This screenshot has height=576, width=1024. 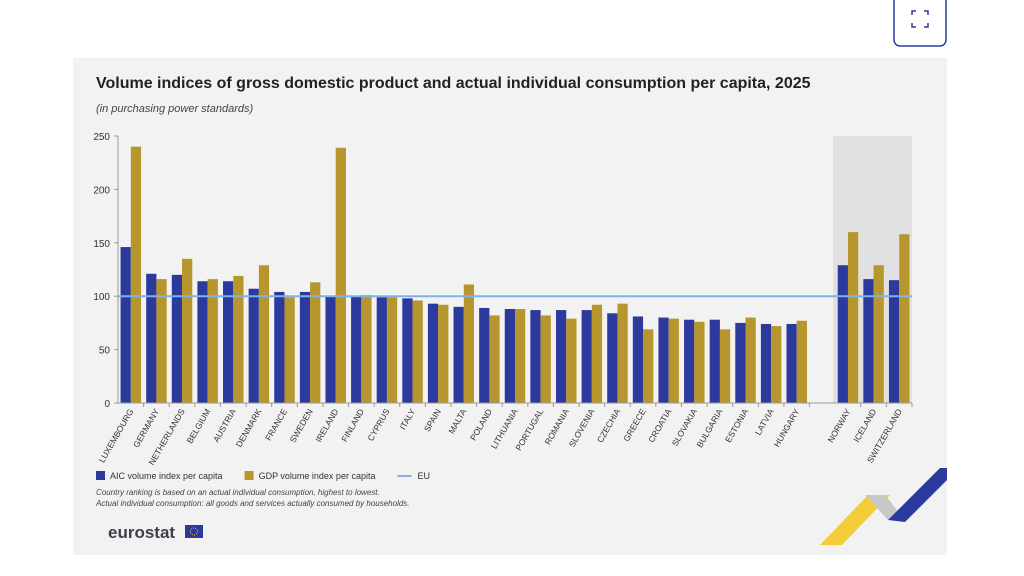 I want to click on y-tick-label: 200, so click(x=101, y=190).